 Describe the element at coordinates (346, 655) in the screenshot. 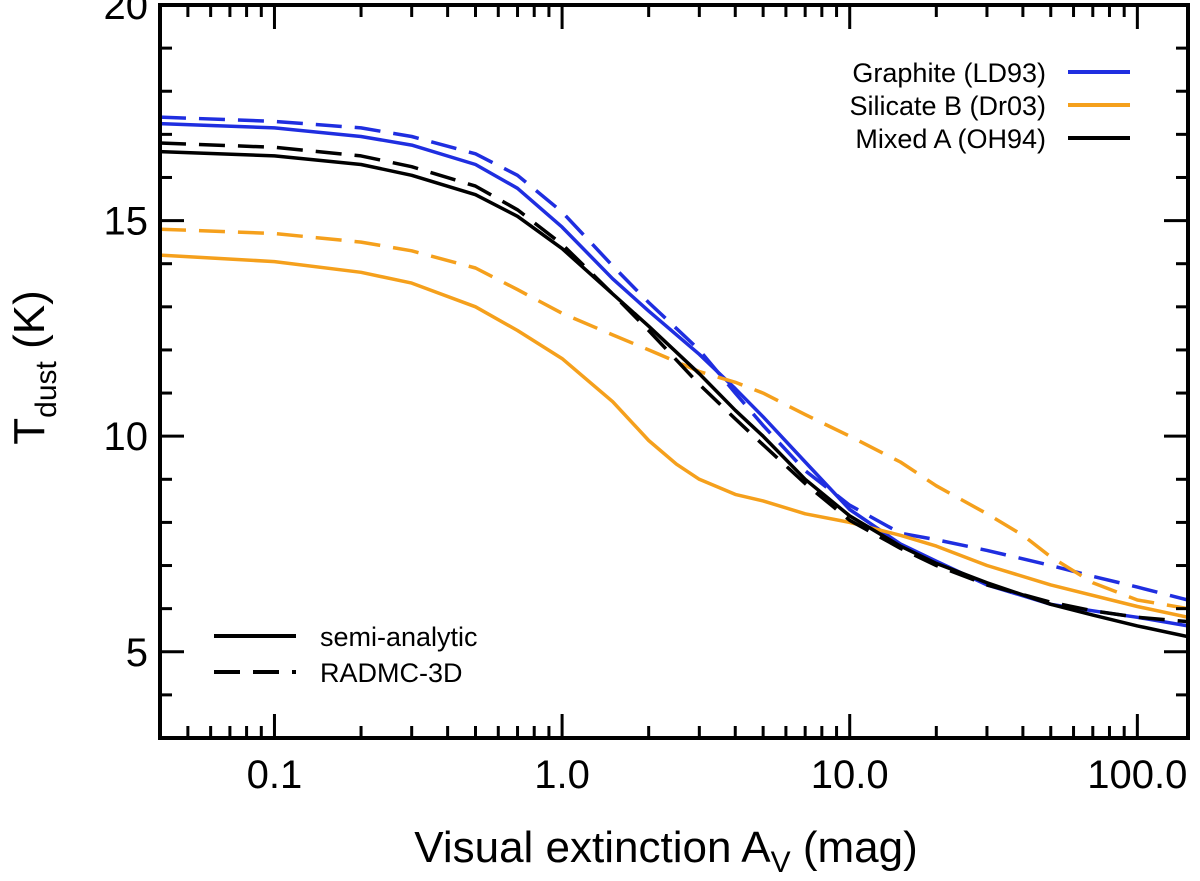

I see `style-legend: semi-analytic RADMC-3D` at that location.